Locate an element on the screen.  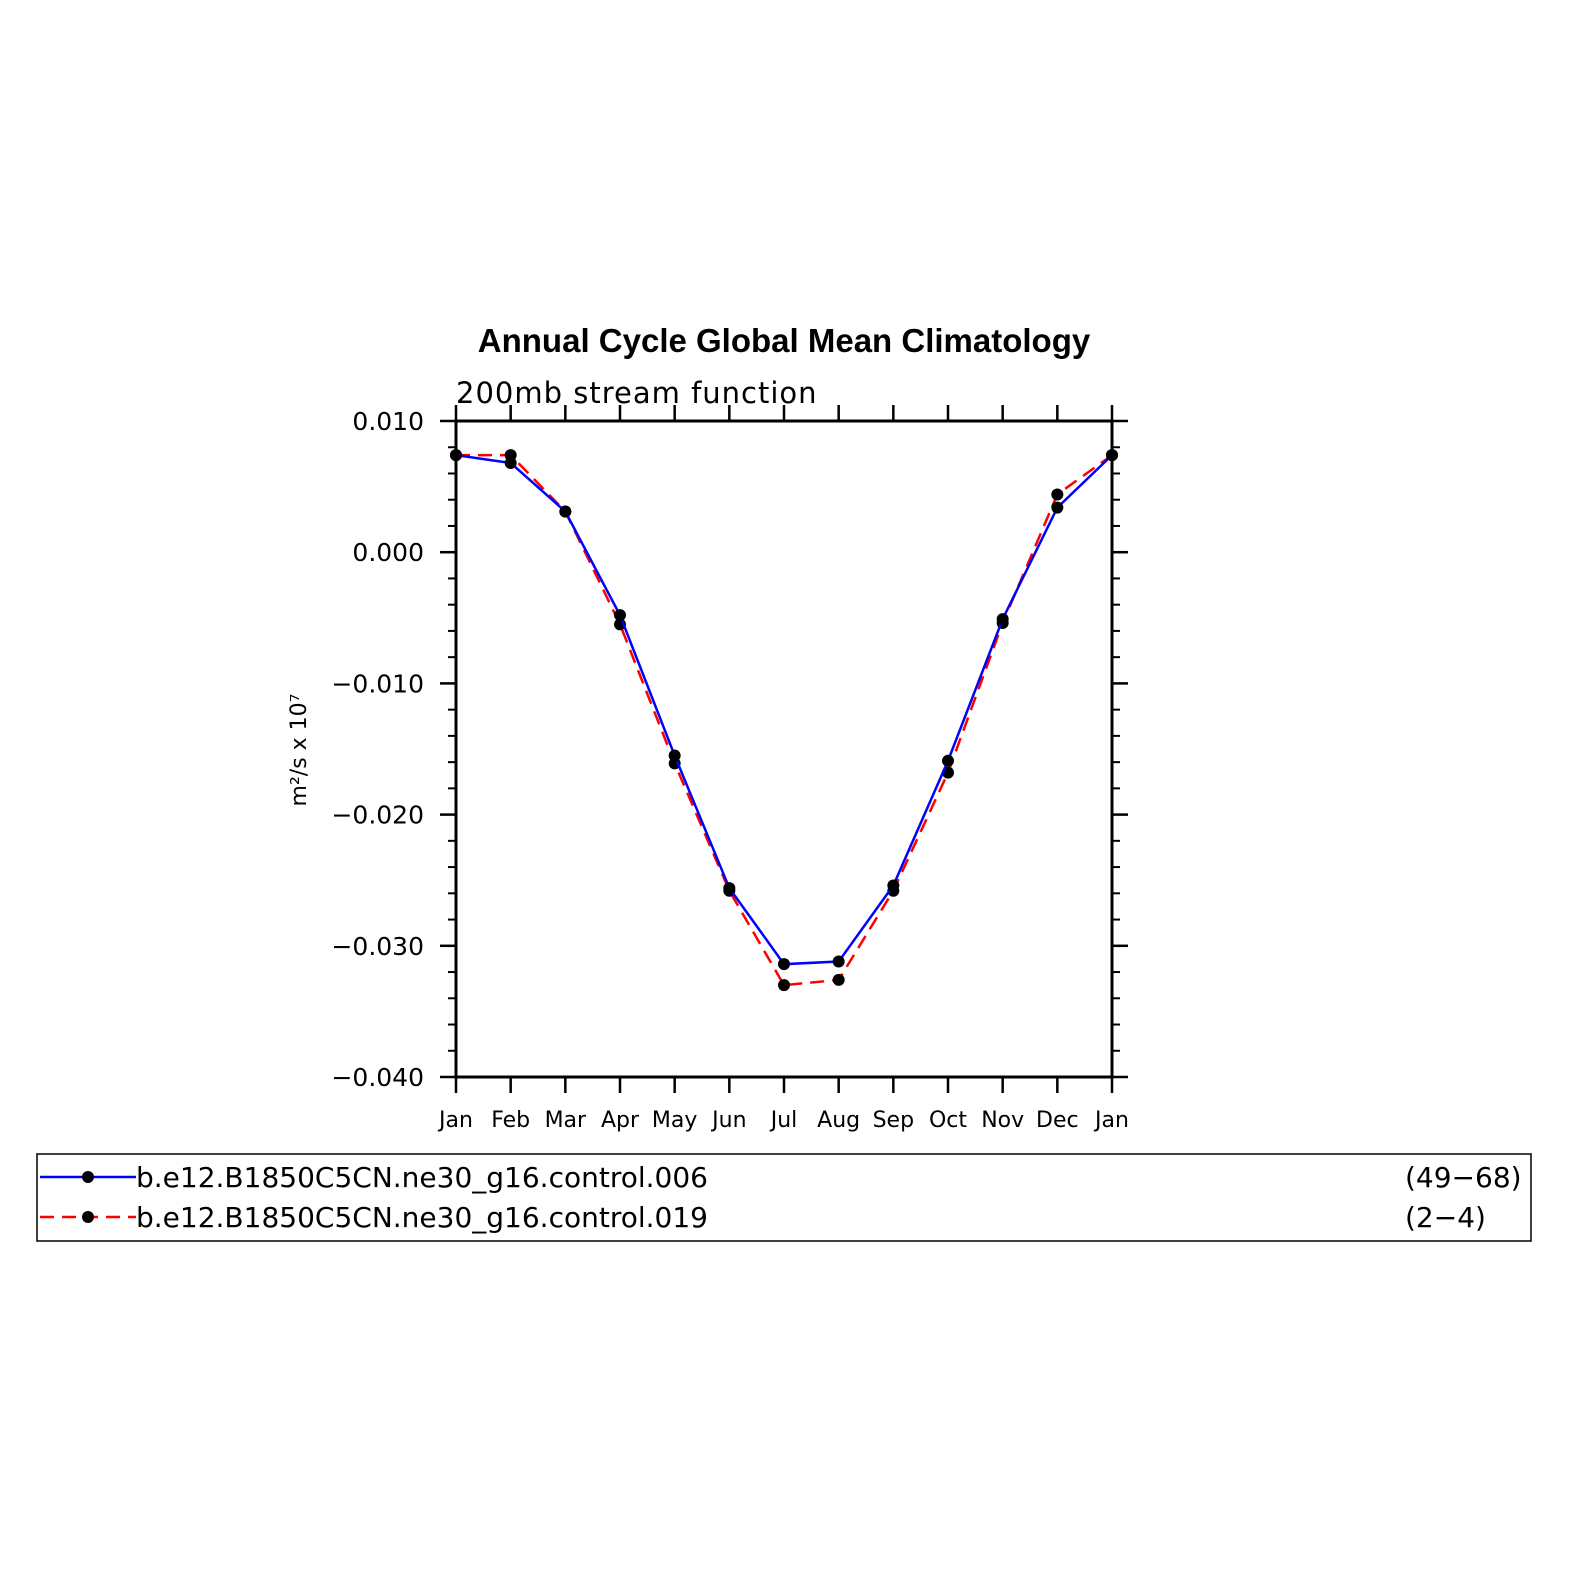
y-axis-label: m²/s x 10⁷ is located at coordinates (299, 750).